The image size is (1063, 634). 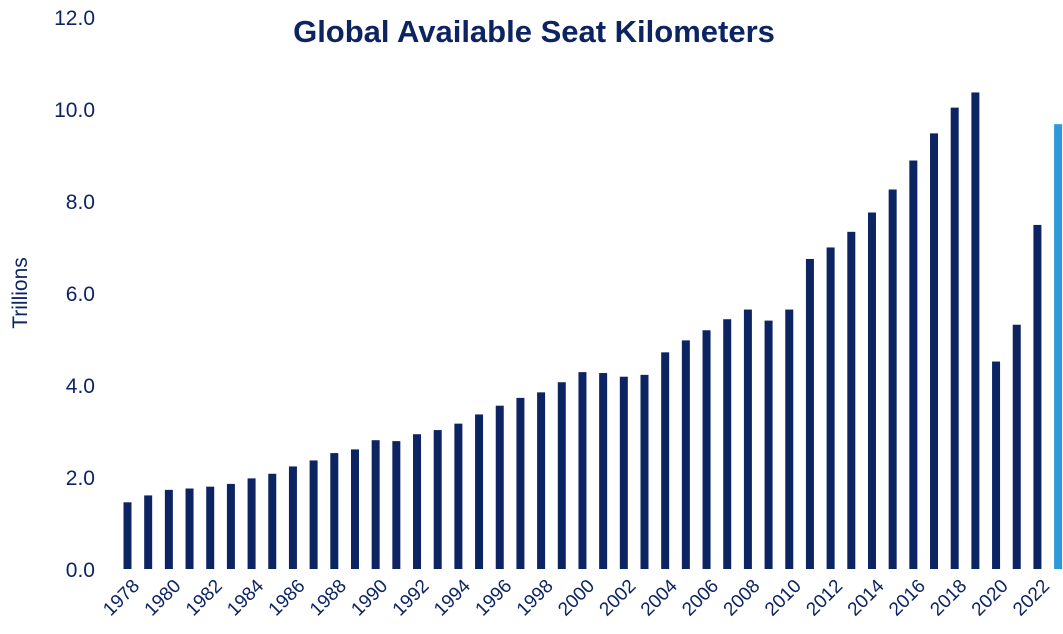 What do you see at coordinates (975, 330) in the screenshot?
I see `bar-2019` at bounding box center [975, 330].